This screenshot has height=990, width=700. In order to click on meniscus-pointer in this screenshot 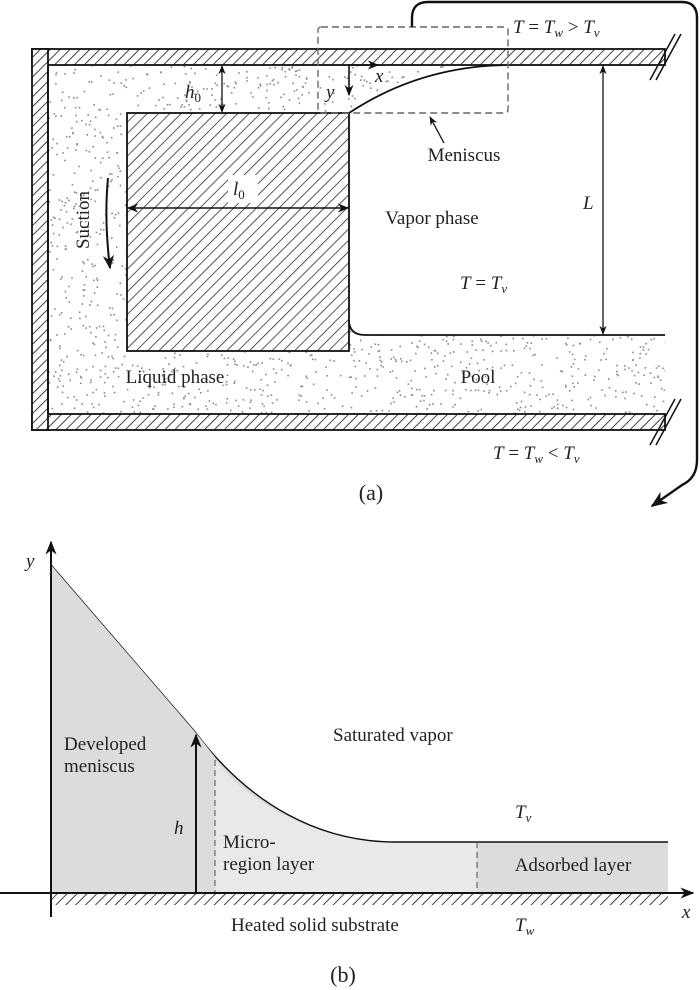, I will do `click(437, 130)`.